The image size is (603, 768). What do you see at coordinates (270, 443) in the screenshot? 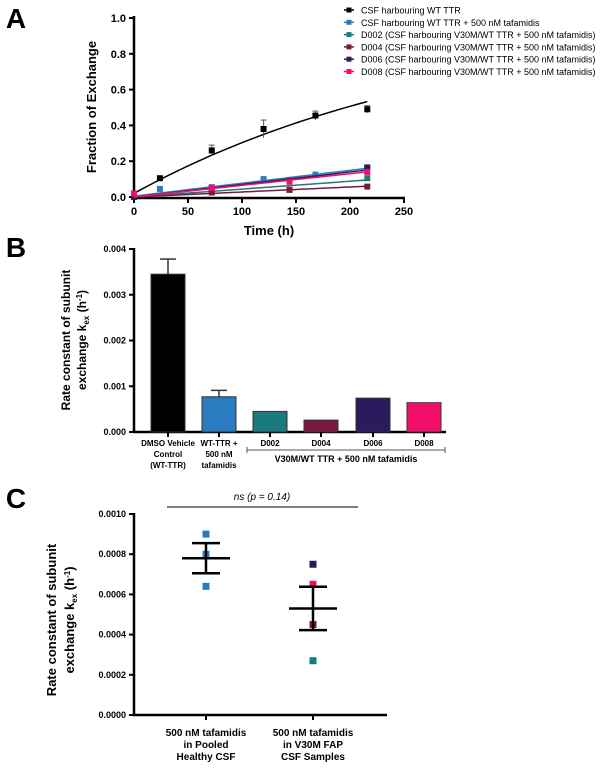
I see `b-category-label: D002` at bounding box center [270, 443].